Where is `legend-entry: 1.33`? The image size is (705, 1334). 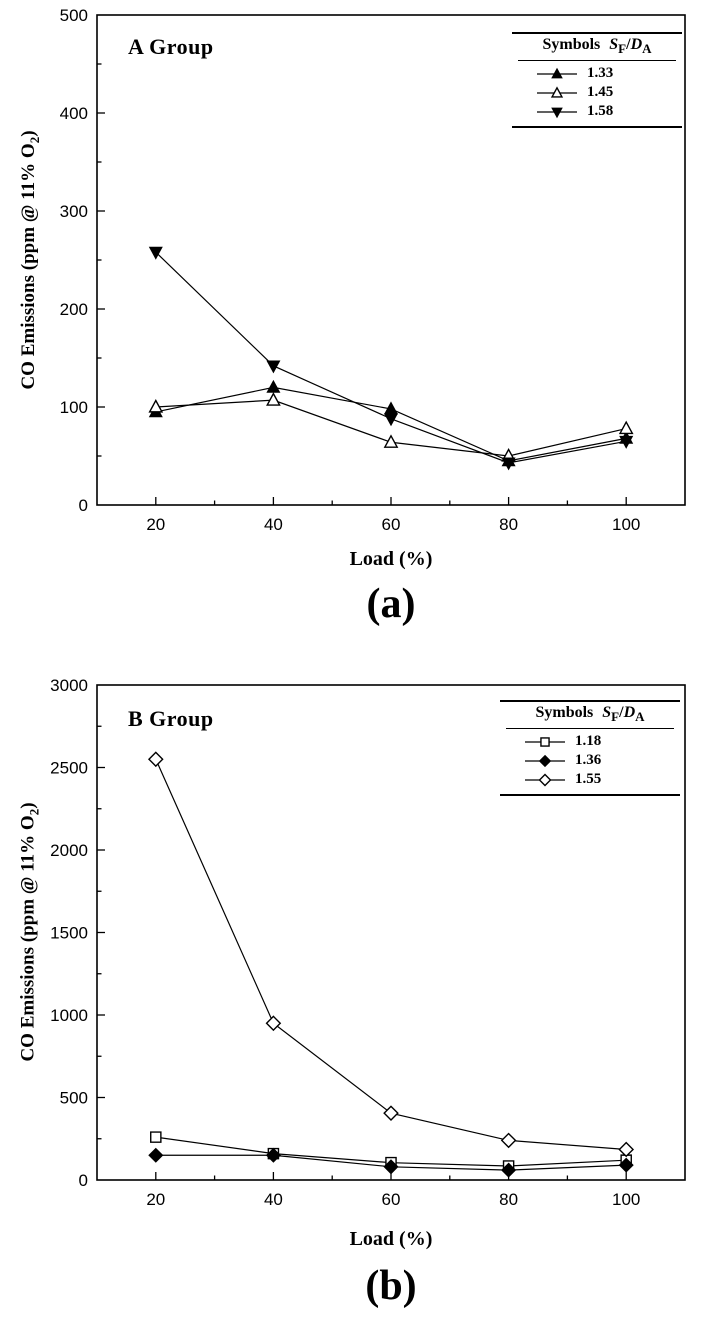 legend-entry: 1.33 is located at coordinates (597, 73).